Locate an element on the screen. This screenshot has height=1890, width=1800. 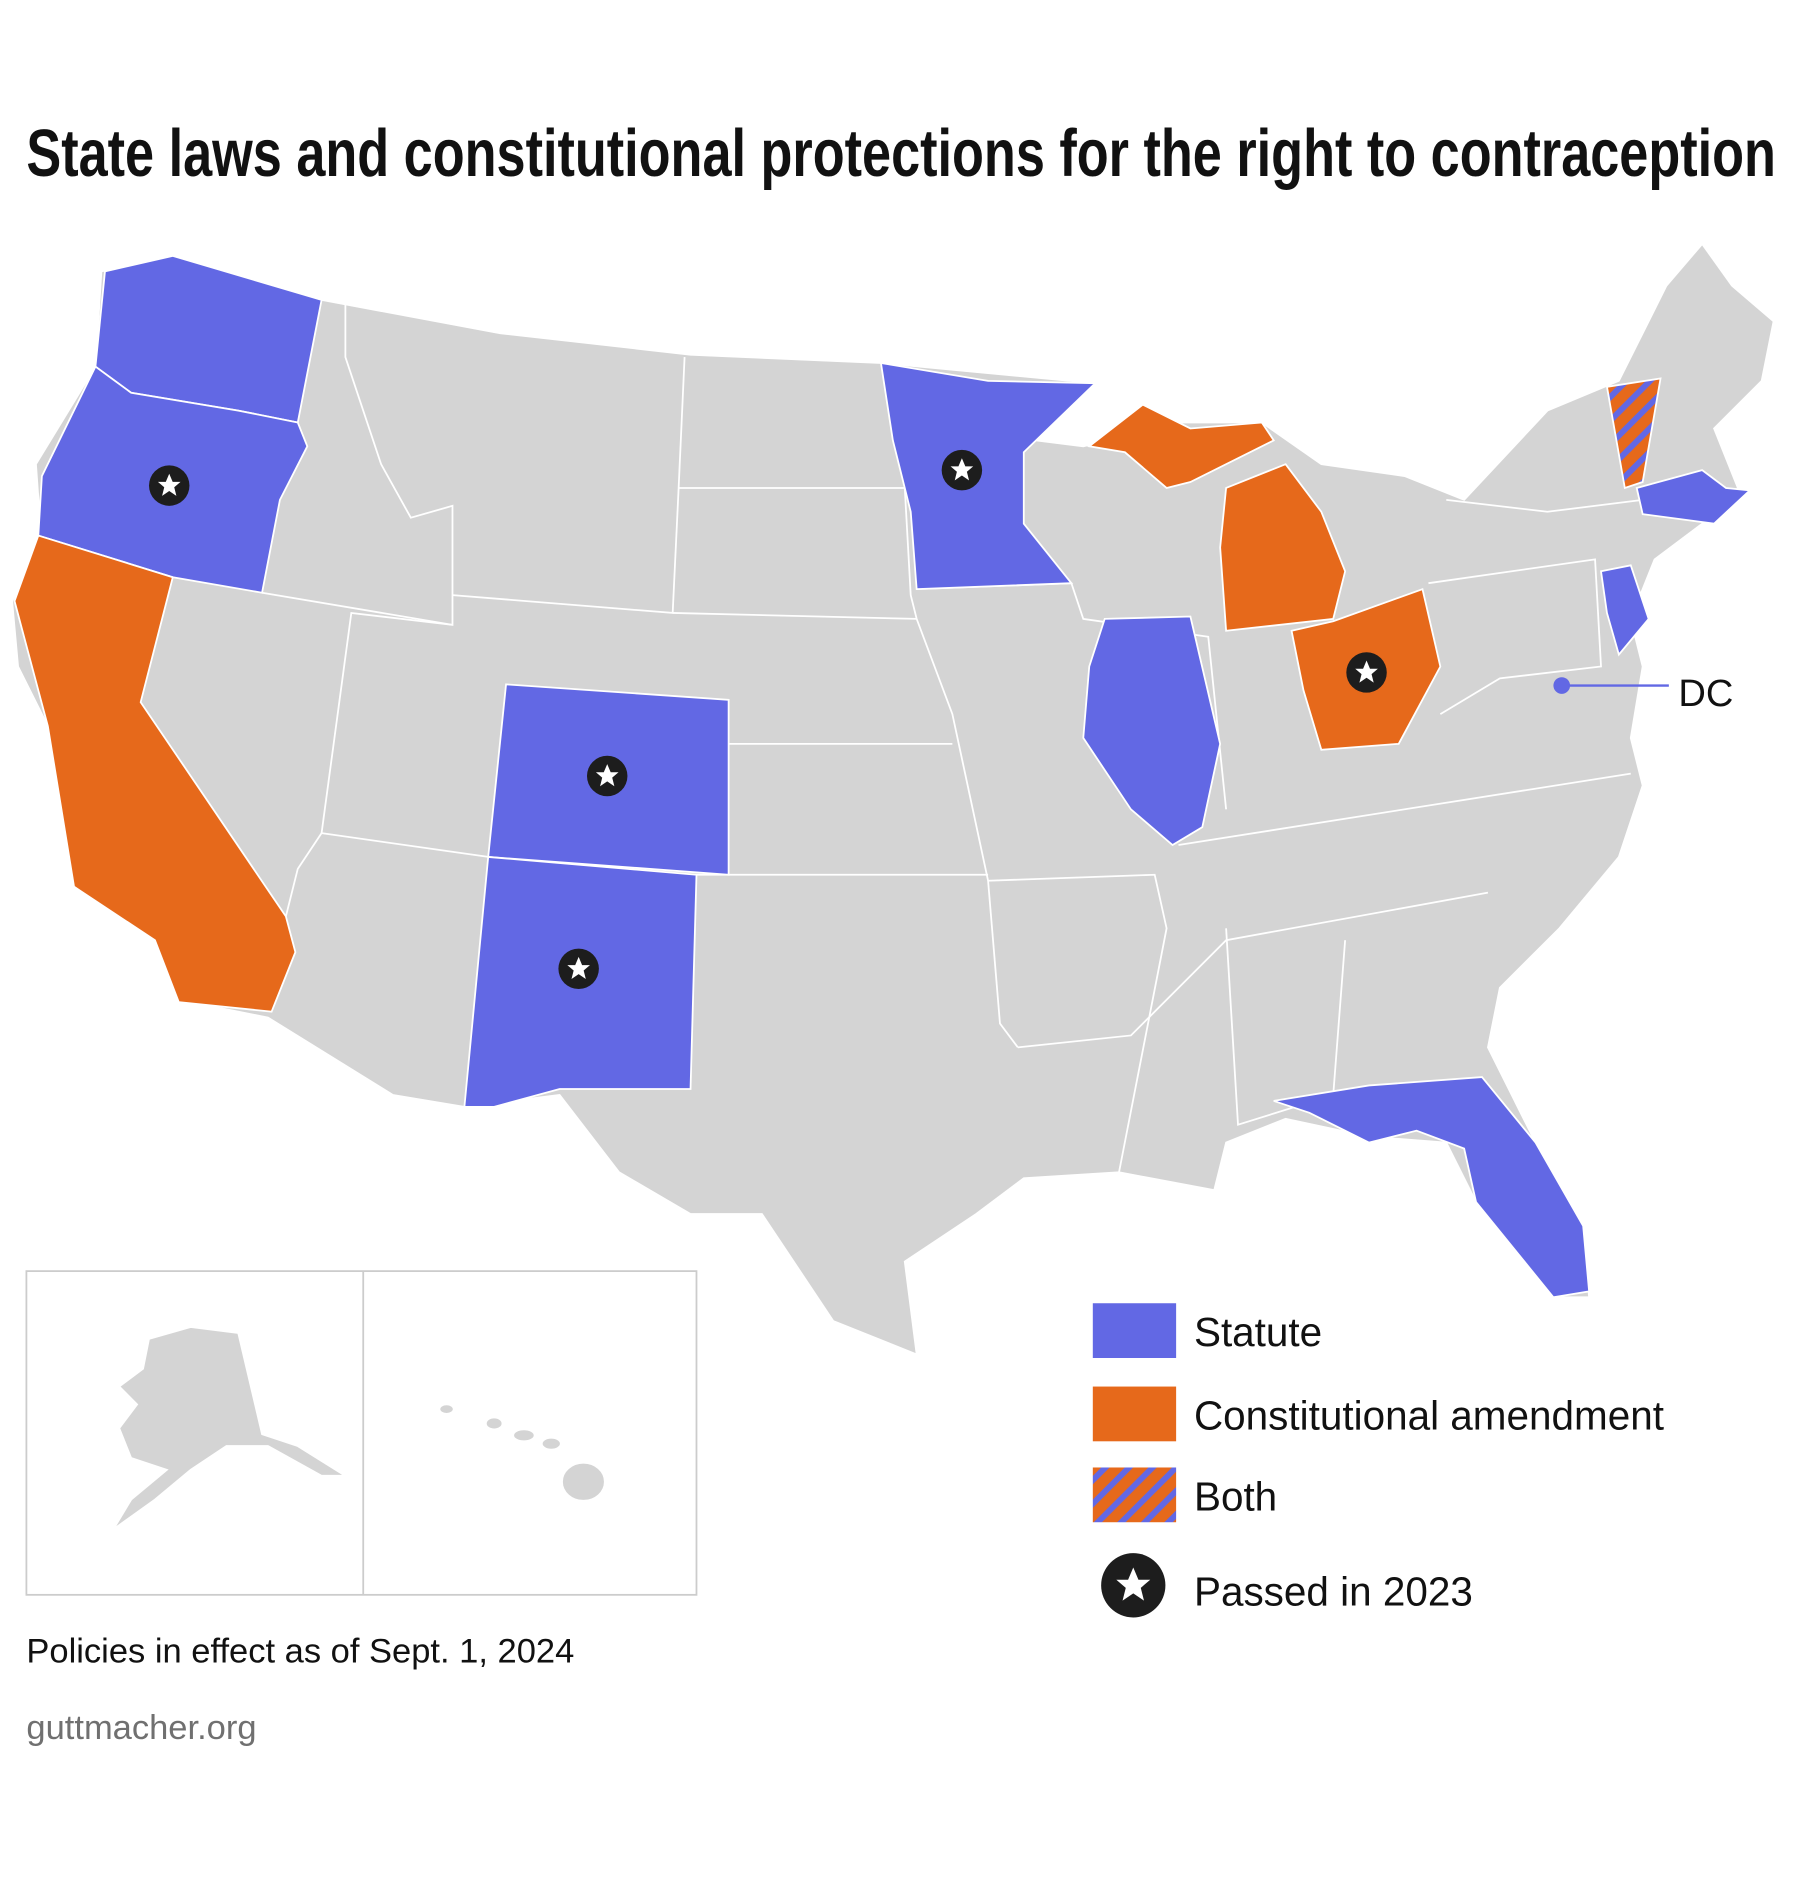
star-colorado is located at coordinates (607, 776).